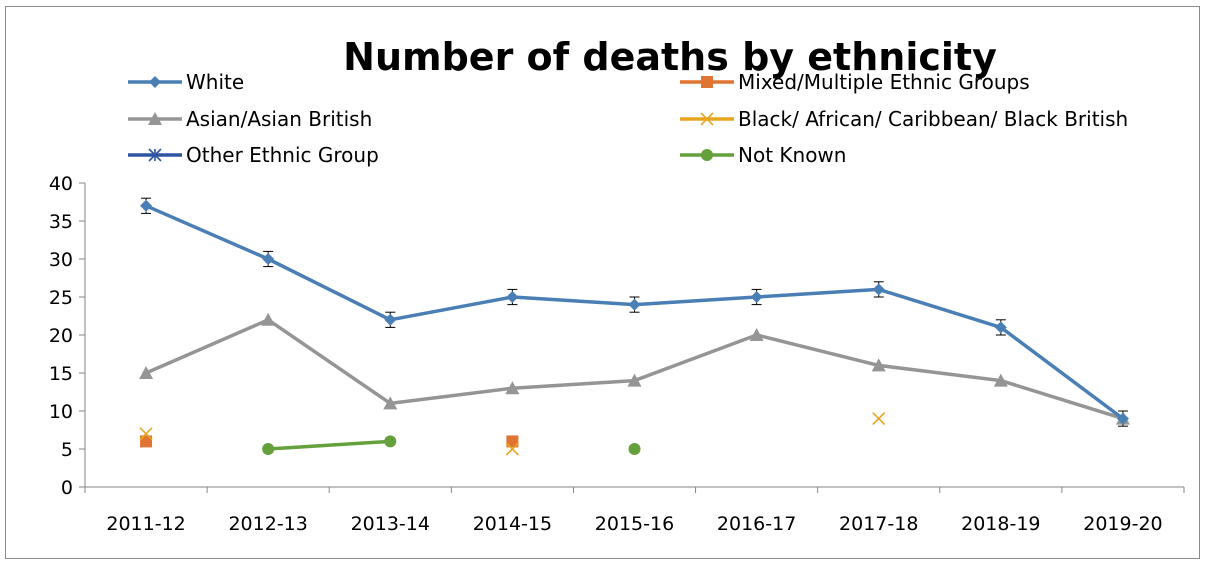 The height and width of the screenshot is (565, 1205). Describe the element at coordinates (267, 524) in the screenshot. I see `x-tick-label: 2012-13` at that location.